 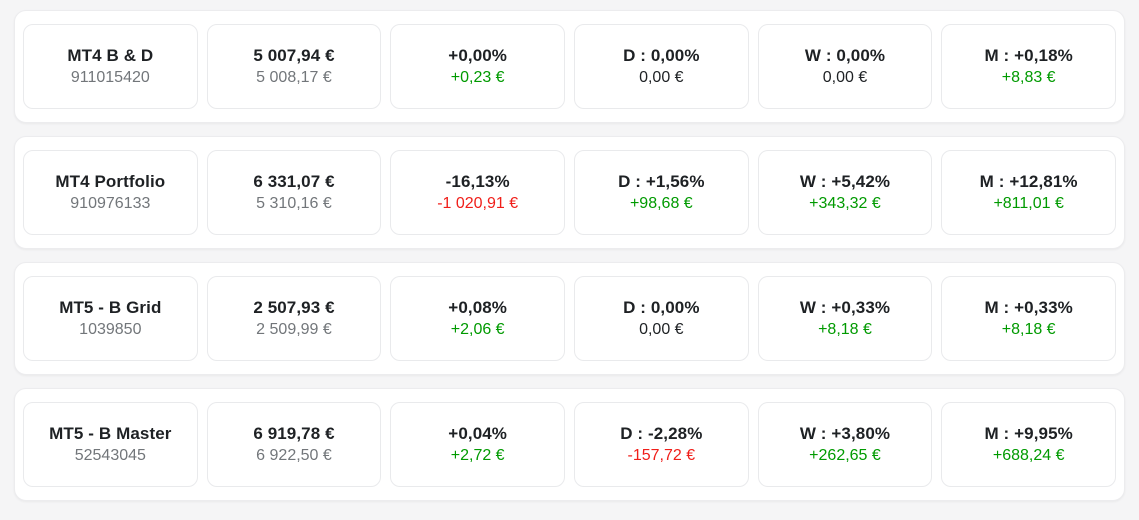 What do you see at coordinates (294, 55) in the screenshot?
I see `balance-value: 5 007,94 €` at bounding box center [294, 55].